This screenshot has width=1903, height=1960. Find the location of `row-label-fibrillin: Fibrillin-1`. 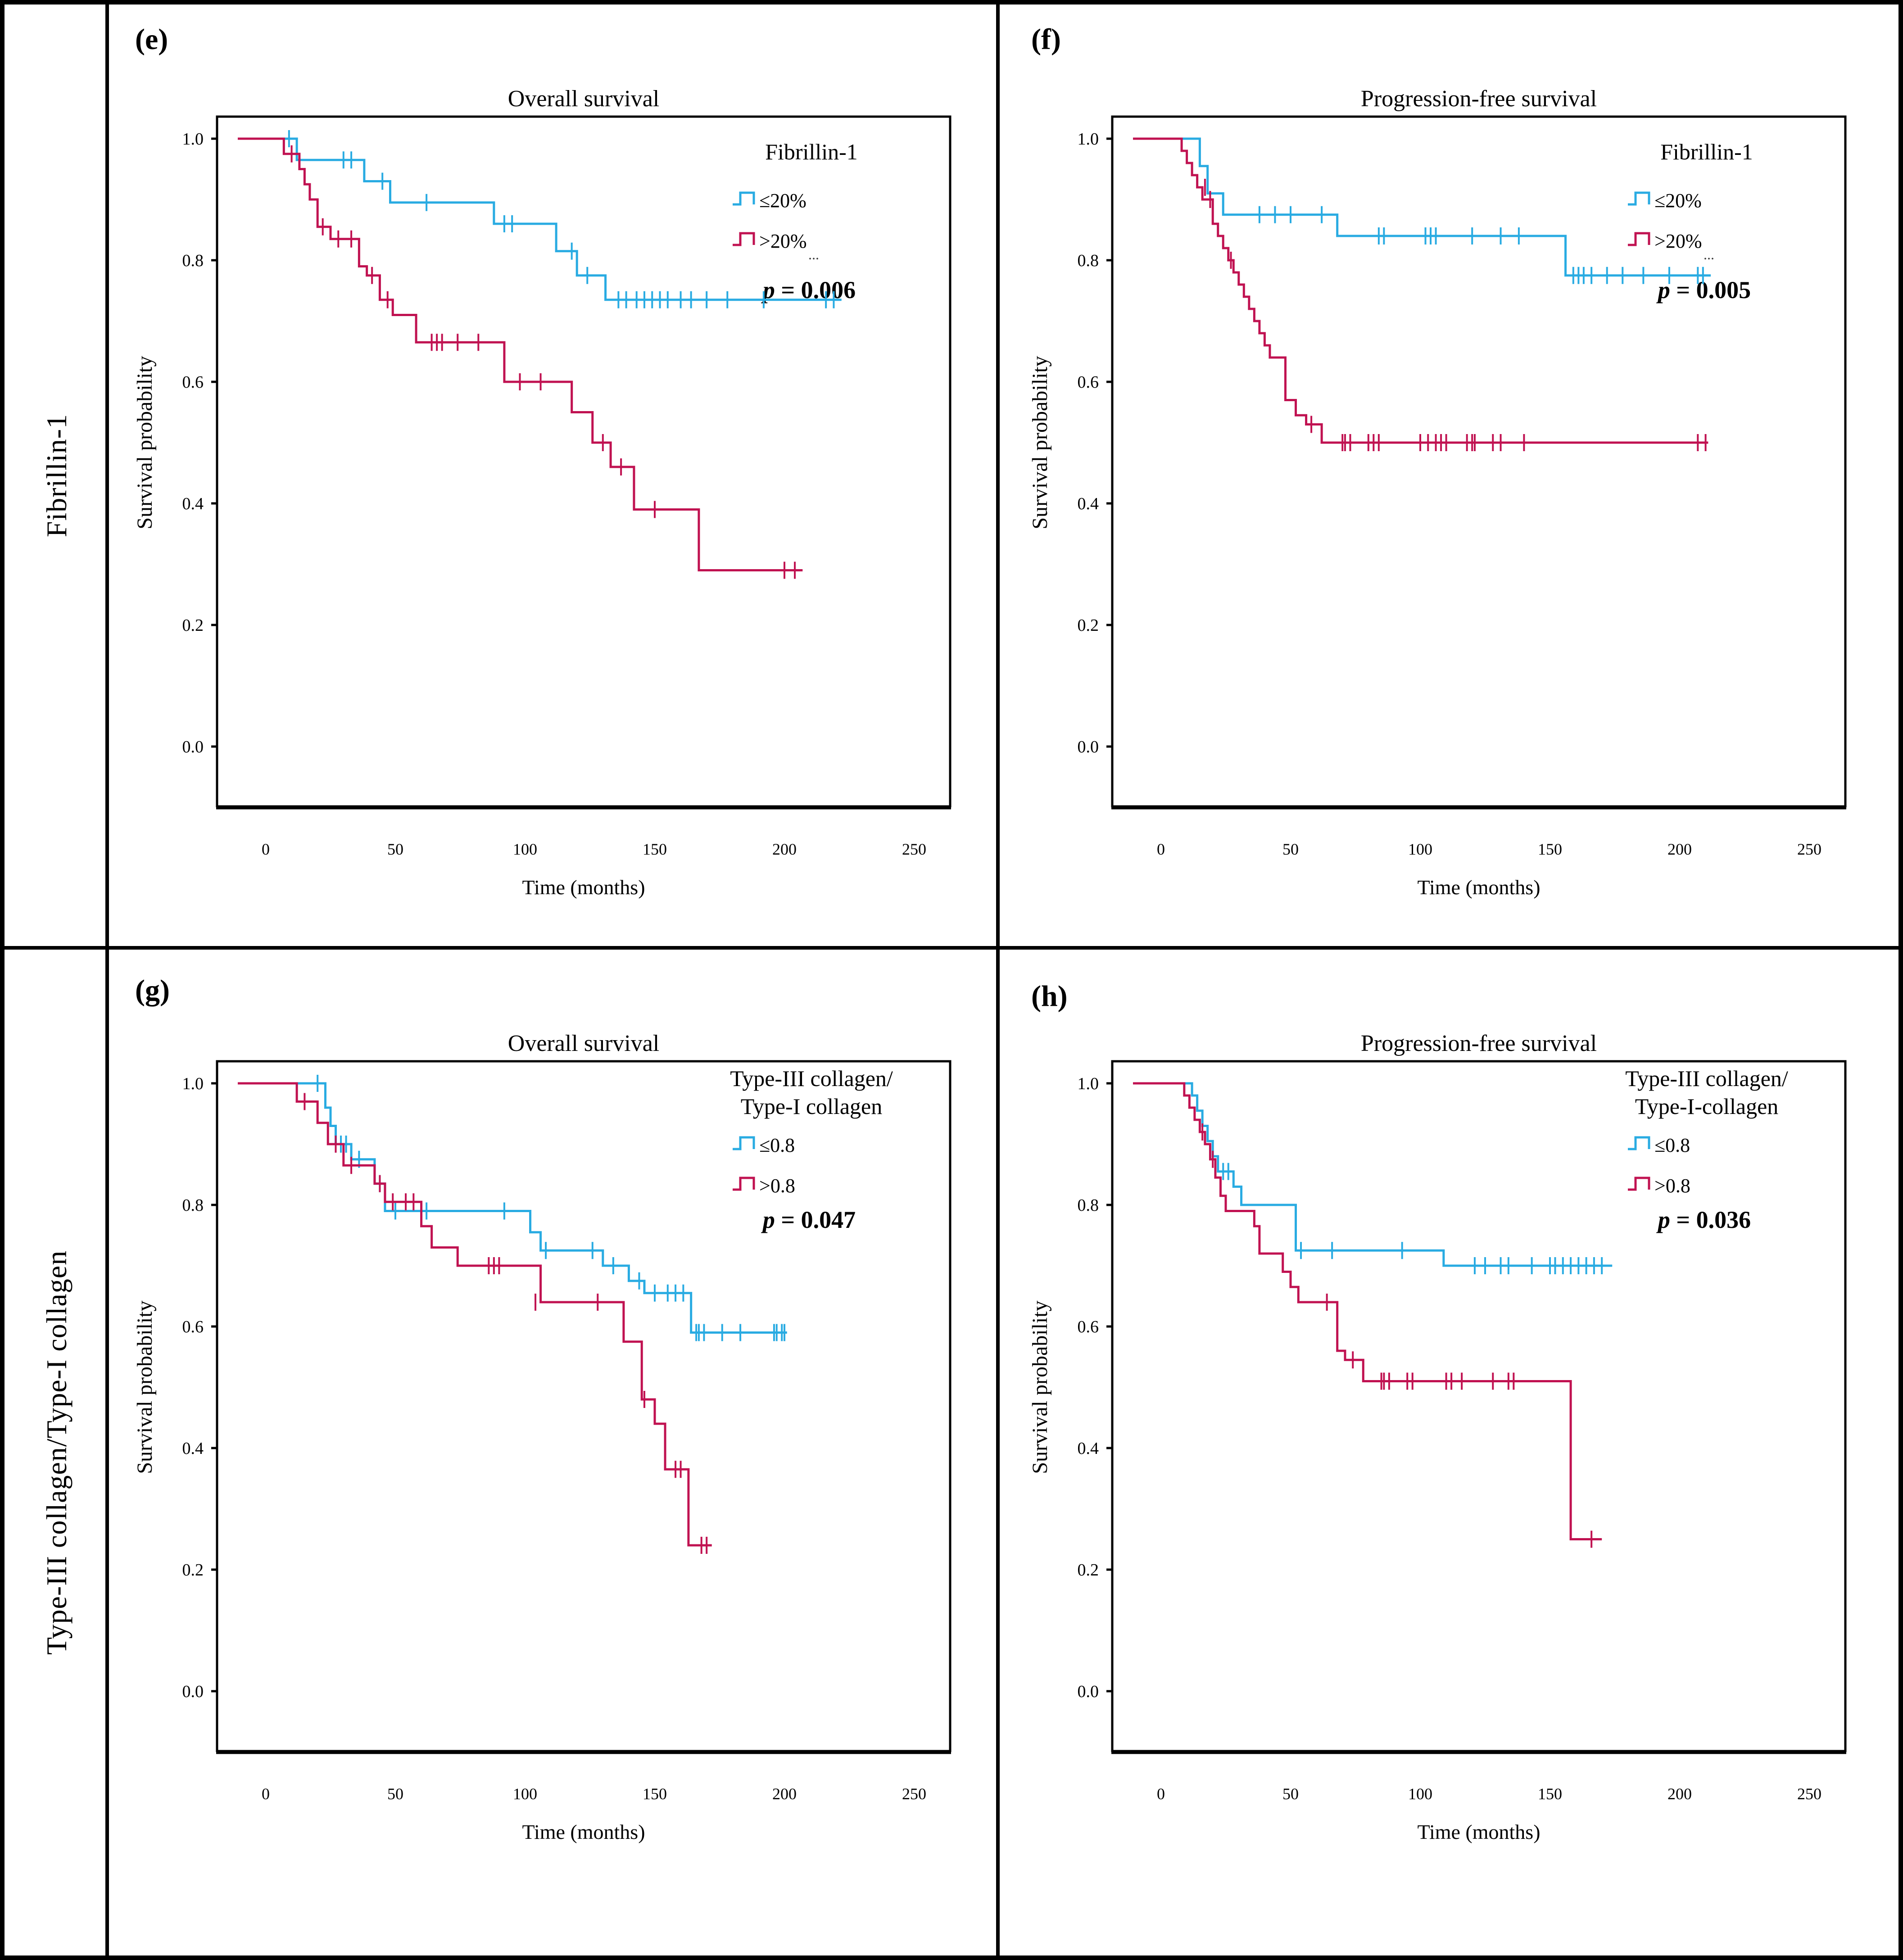

row-label-fibrillin: Fibrillin-1 is located at coordinates (56, 476).